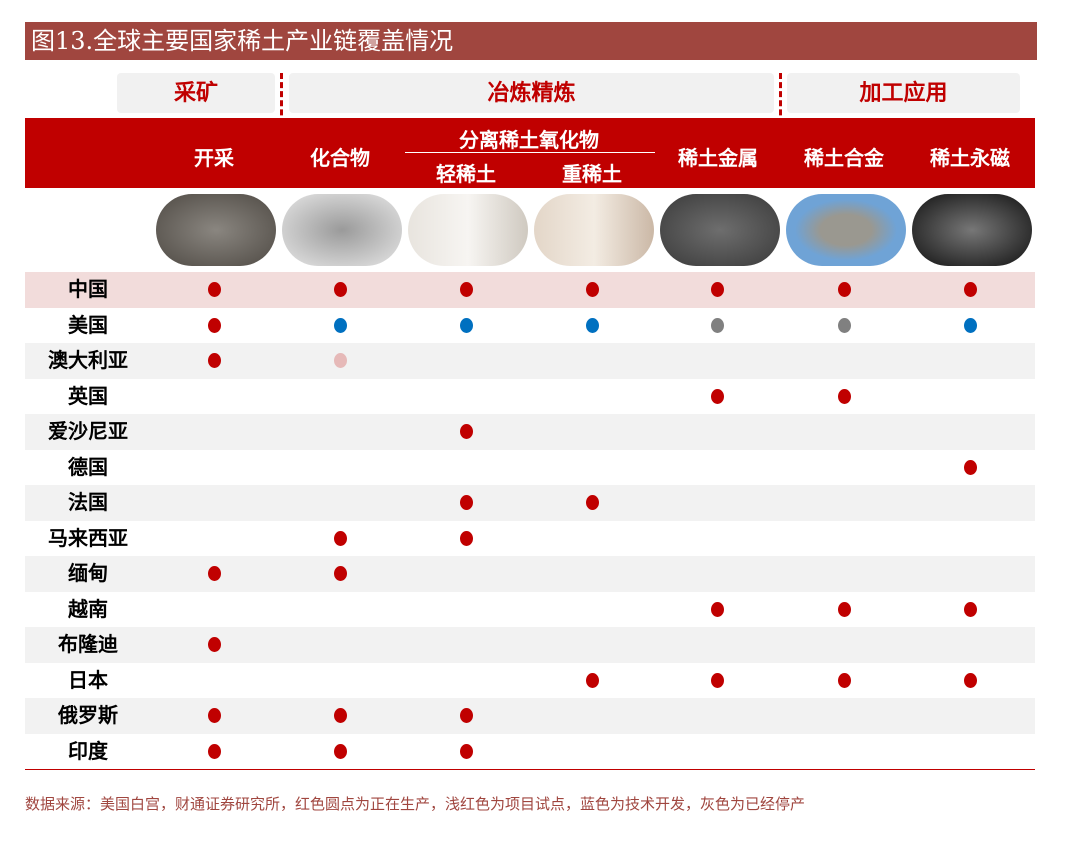 This screenshot has width=1080, height=853. Describe the element at coordinates (466, 174) in the screenshot. I see `header-light: 轻稀土` at that location.